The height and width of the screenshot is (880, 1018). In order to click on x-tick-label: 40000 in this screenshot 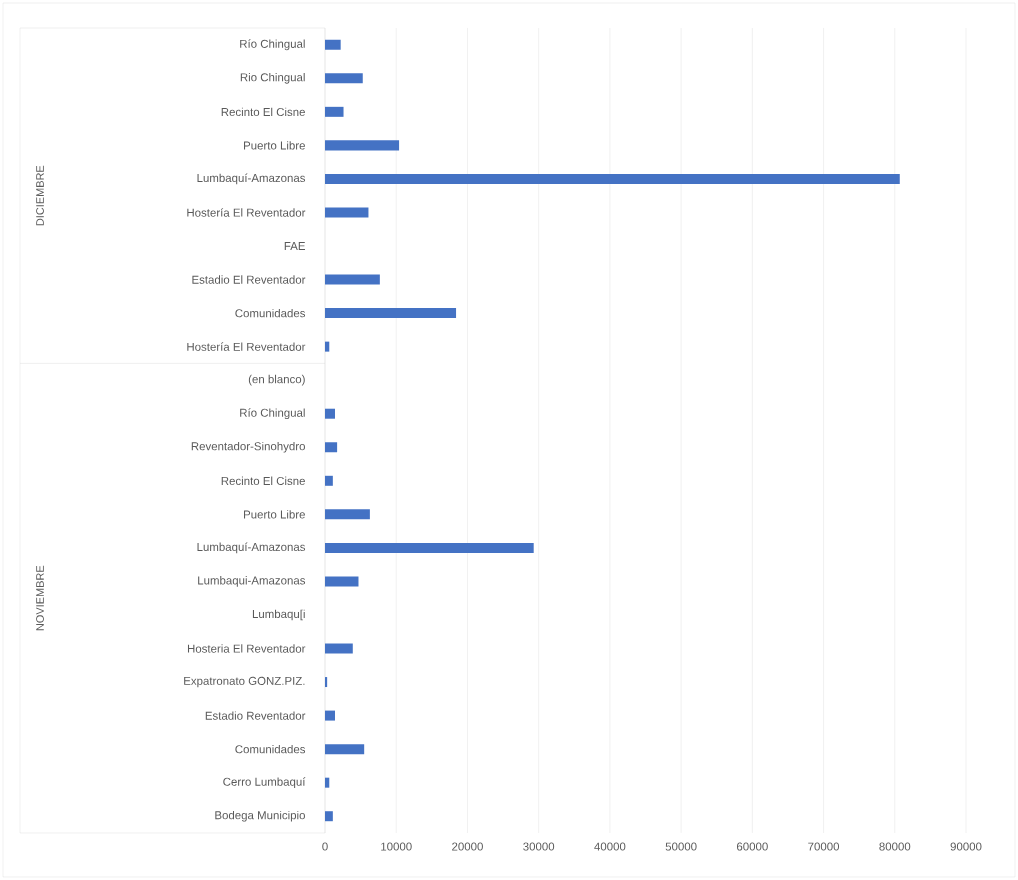, I will do `click(610, 846)`.